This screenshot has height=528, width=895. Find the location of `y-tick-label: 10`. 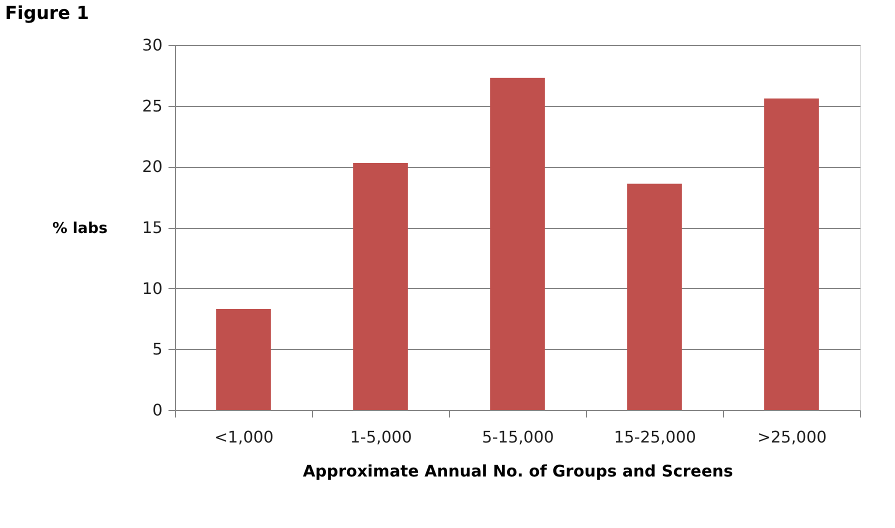

y-tick-label: 10 is located at coordinates (152, 288).